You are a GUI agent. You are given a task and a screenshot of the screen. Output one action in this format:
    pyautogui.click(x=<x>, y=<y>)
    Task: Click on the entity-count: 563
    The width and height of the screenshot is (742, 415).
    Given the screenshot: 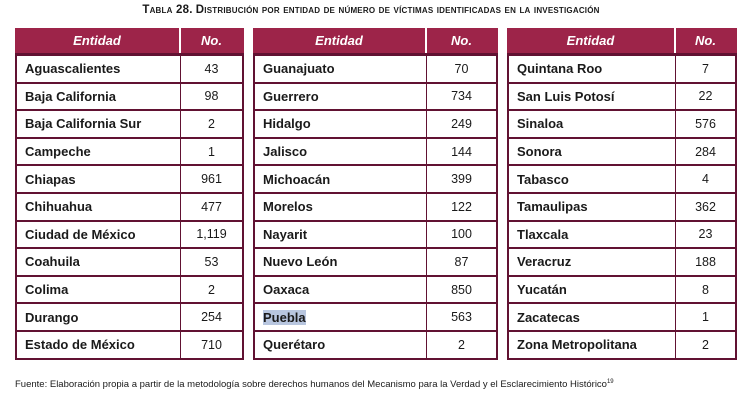 What is the action you would take?
    pyautogui.click(x=461, y=317)
    